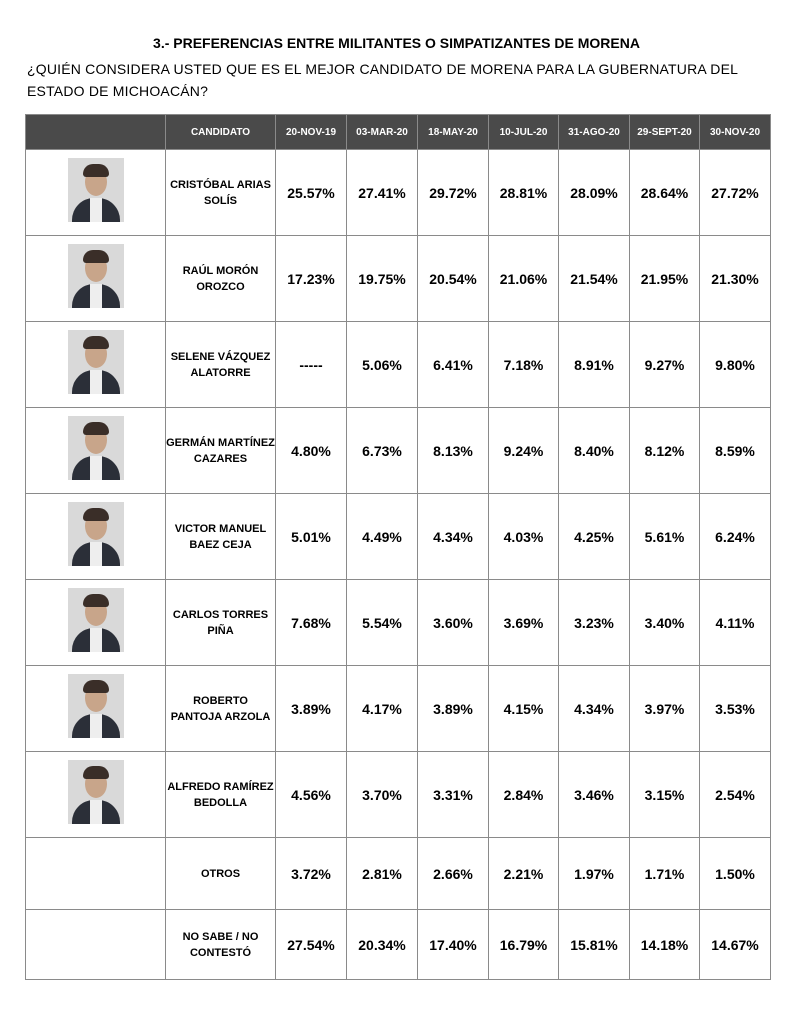 The image size is (793, 1024). I want to click on header-date: 29-SEPT-20, so click(664, 132).